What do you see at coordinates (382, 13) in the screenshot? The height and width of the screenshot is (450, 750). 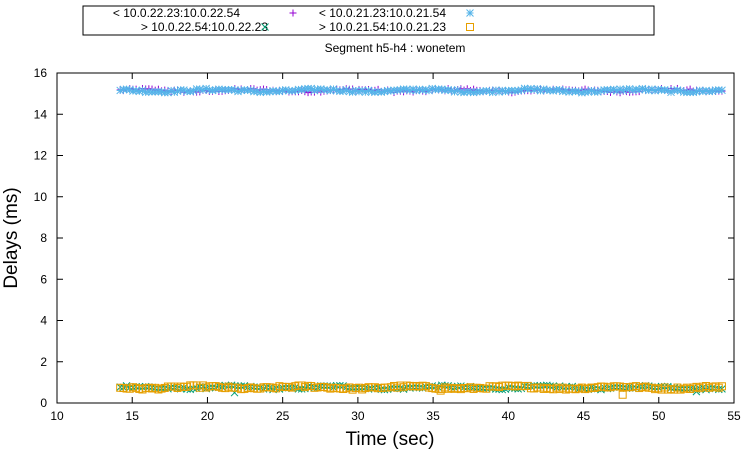 I see `legend-label-3: < 10.0.21.23:10.0.21.54` at bounding box center [382, 13].